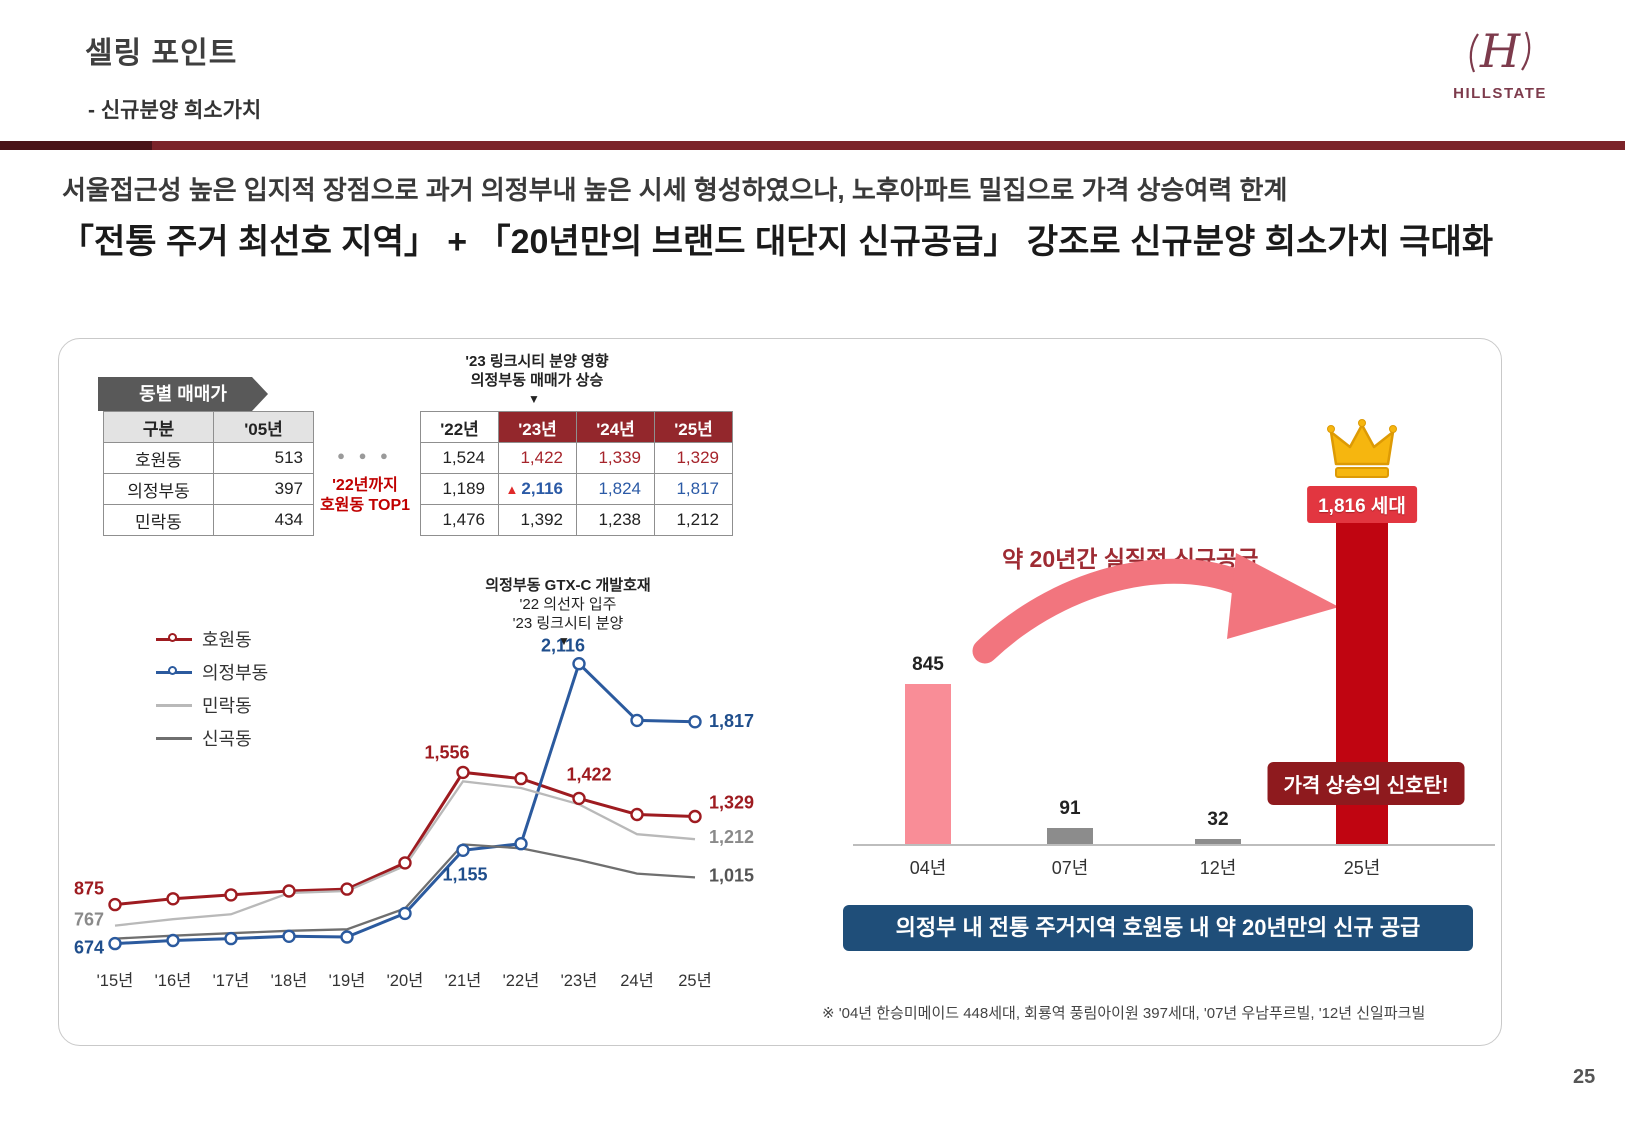 The image size is (1625, 1125). Describe the element at coordinates (263, 458) in the screenshot. I see `price-value: 513` at that location.